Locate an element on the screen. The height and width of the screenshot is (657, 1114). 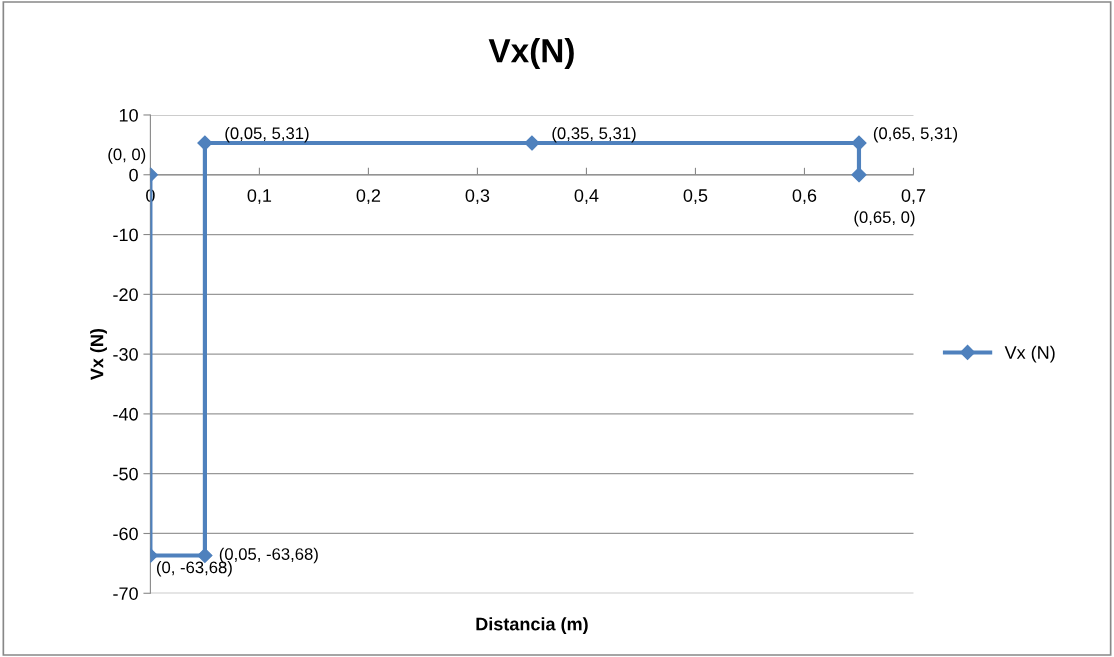
data-label: (0,65, 5,31) is located at coordinates (915, 134).